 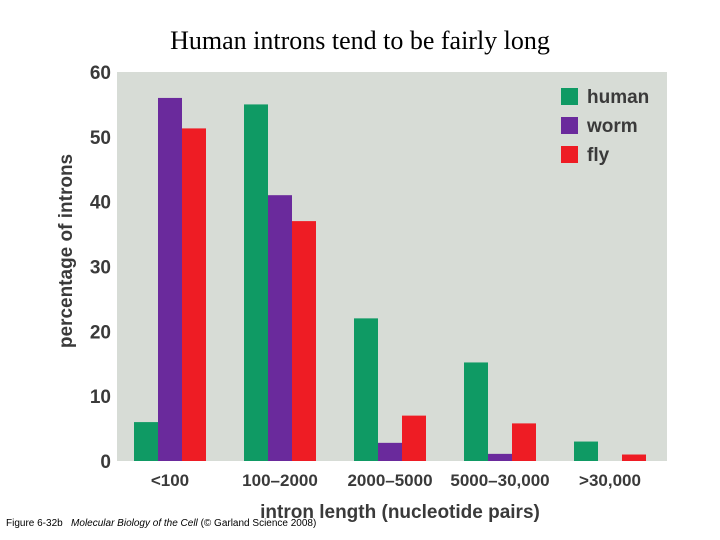 I want to click on slide-title: Human introns tend to be fairly long, so click(x=360, y=40).